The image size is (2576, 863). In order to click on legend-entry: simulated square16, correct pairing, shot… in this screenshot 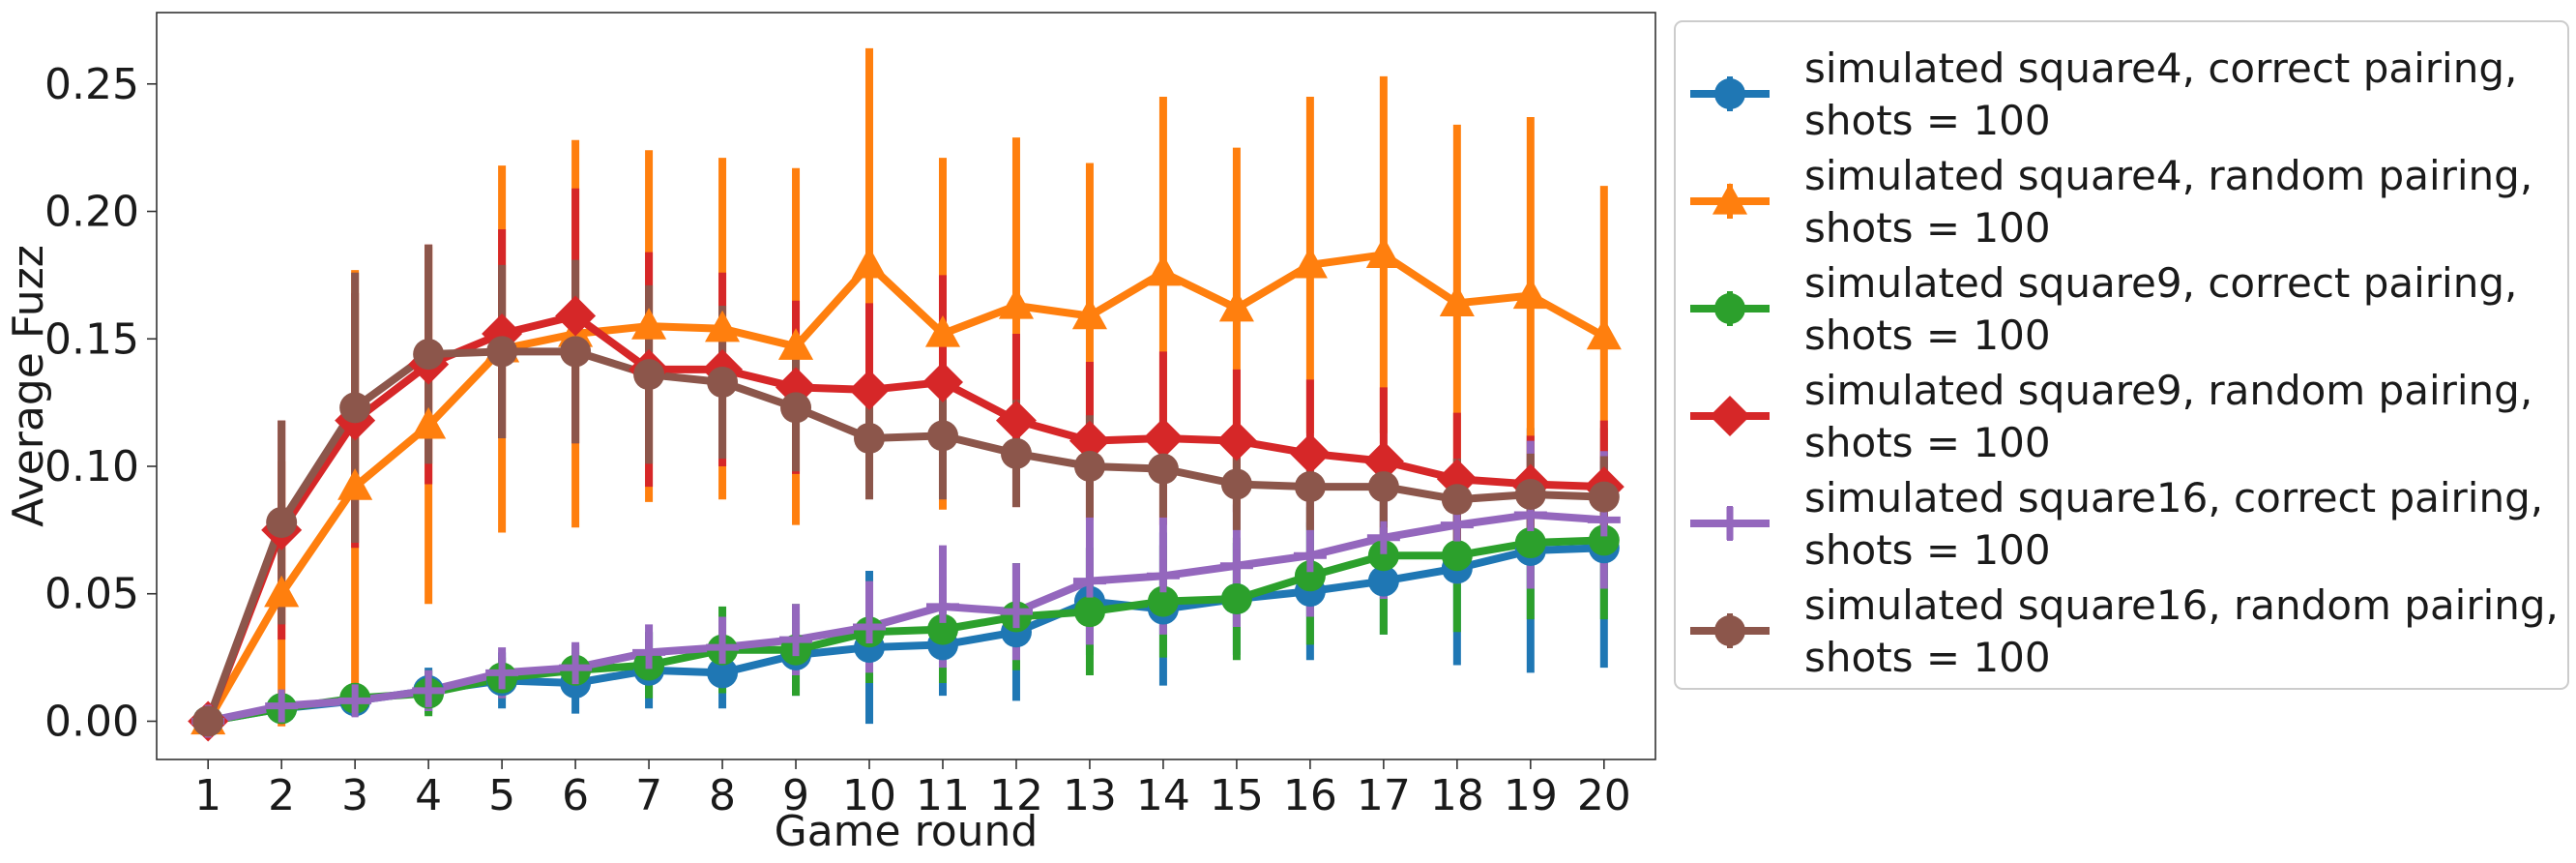, I will do `click(2116, 524)`.